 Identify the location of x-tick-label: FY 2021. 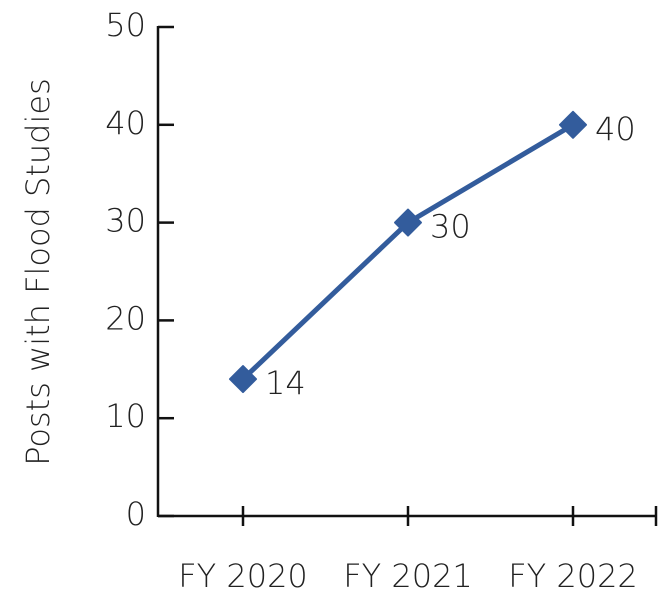
(408, 576).